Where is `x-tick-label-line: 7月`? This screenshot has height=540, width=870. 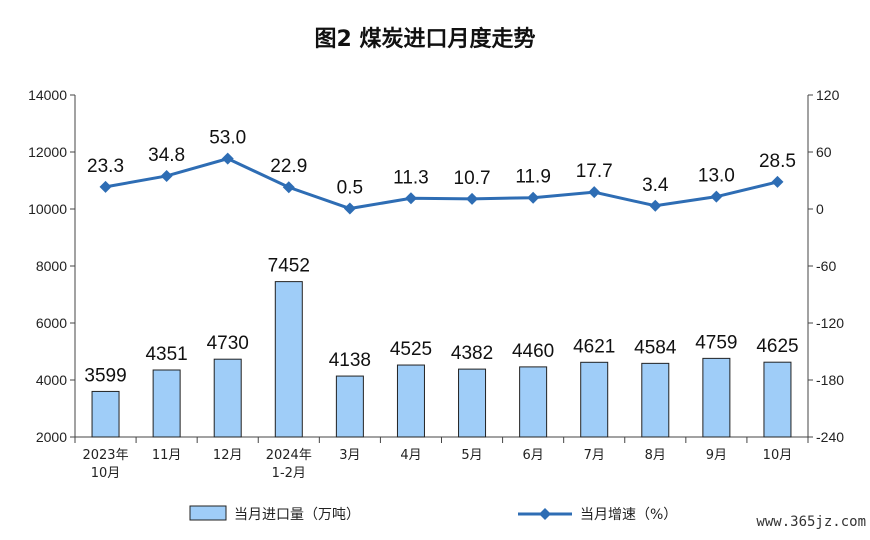
x-tick-label-line: 7月 is located at coordinates (594, 455).